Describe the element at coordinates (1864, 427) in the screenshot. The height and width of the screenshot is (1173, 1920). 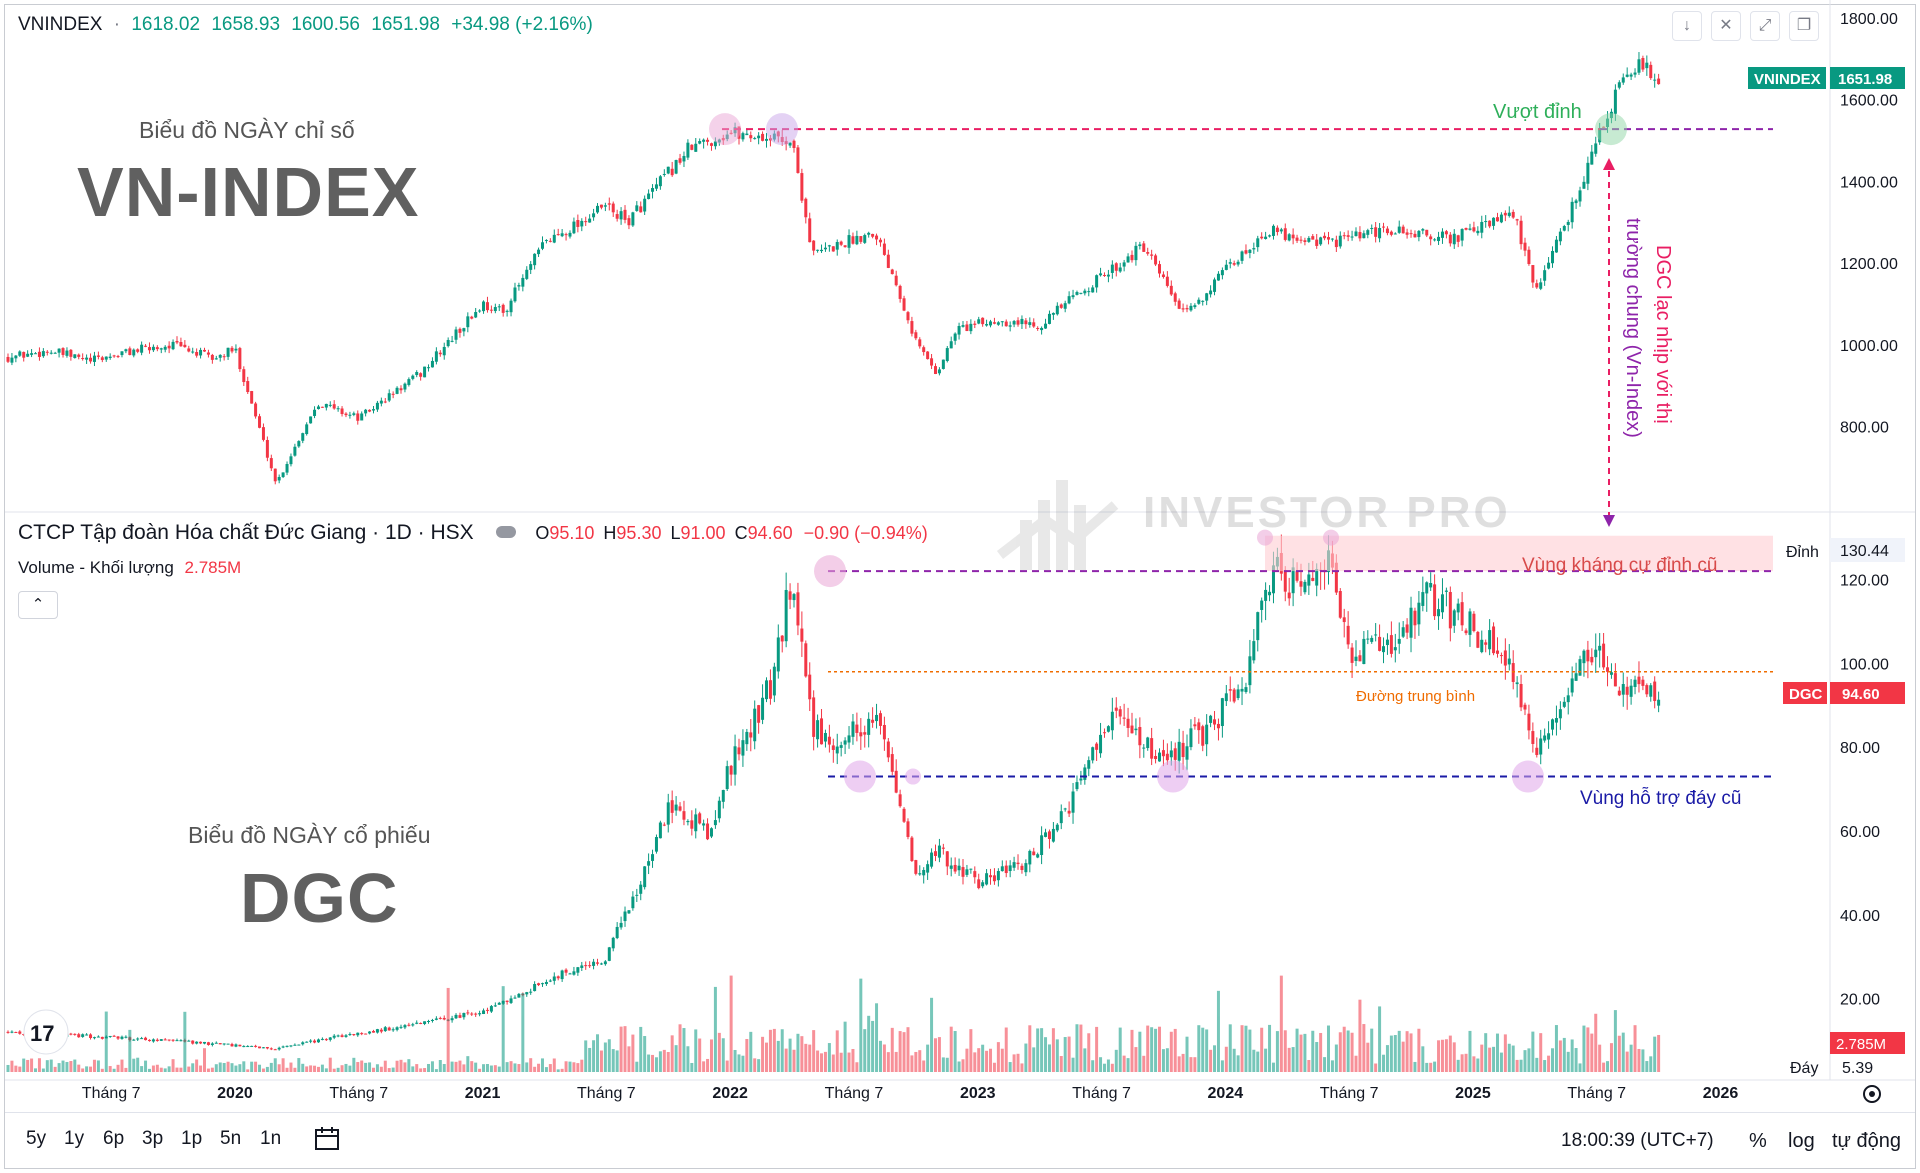
I see `y-tick-label: 800.00` at that location.